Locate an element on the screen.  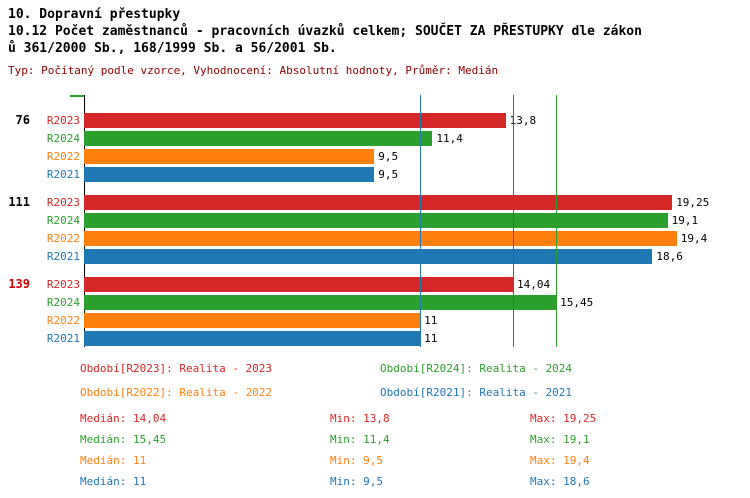
stat-max: Max: 19,4 is located at coordinates (560, 460).